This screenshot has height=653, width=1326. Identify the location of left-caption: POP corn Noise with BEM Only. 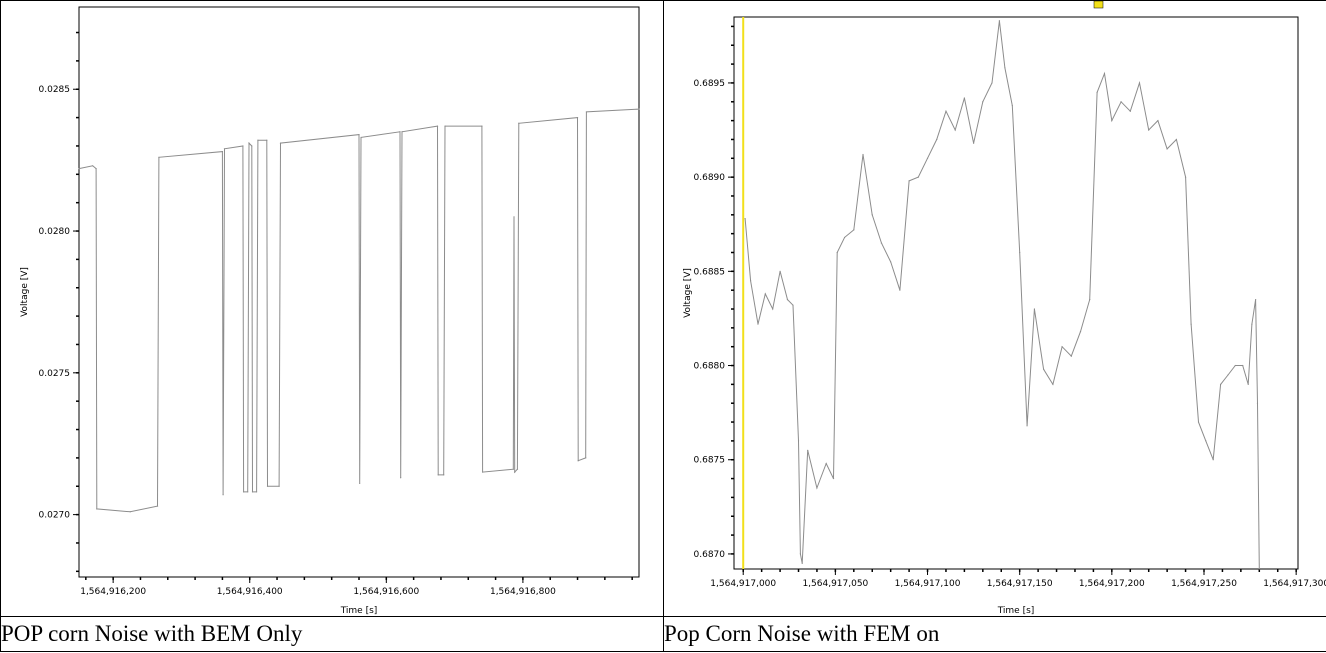
(332, 634).